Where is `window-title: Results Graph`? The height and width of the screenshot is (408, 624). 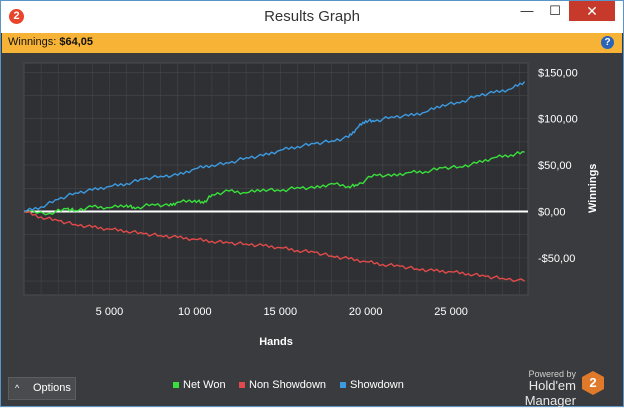 window-title: Results Graph is located at coordinates (312, 16).